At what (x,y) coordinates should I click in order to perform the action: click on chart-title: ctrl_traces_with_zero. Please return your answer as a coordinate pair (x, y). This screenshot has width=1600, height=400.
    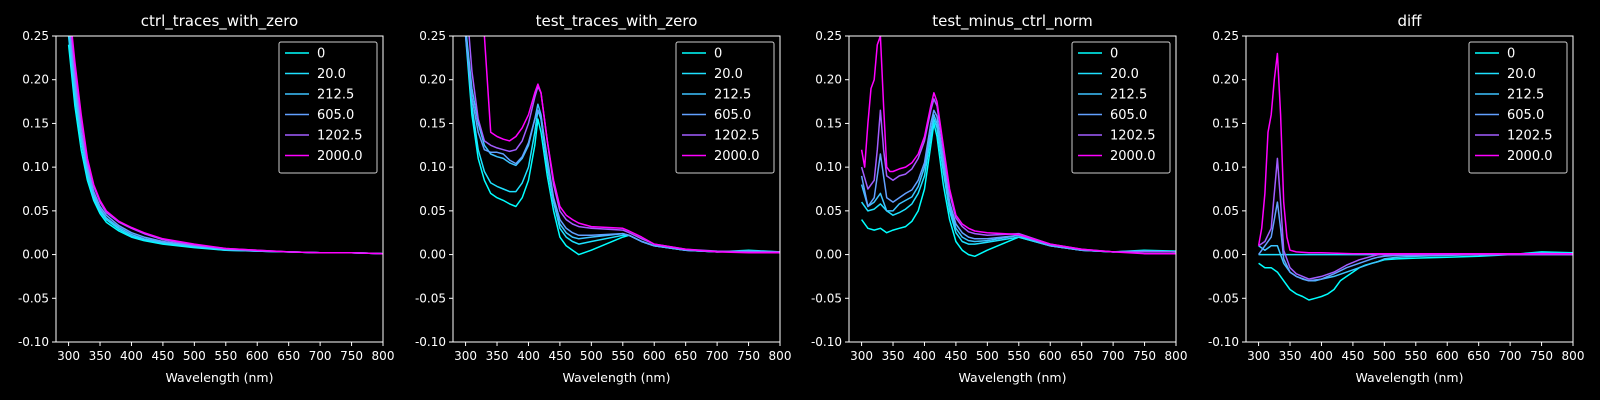
    Looking at the image, I should click on (219, 21).